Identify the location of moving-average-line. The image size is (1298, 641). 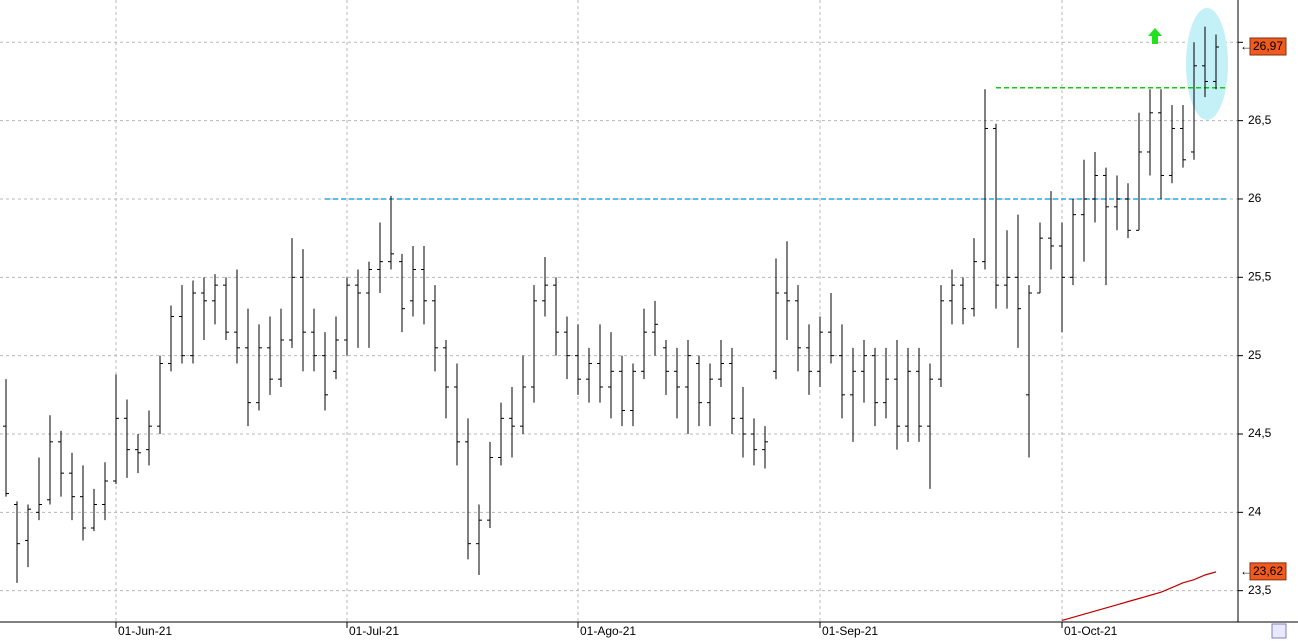
(1139, 596).